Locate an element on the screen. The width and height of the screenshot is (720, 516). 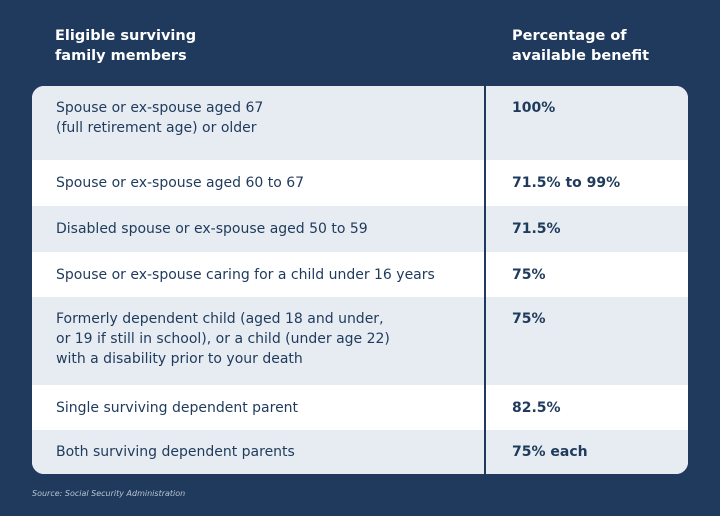
source-note: Source: Social Security Administration is located at coordinates (109, 493).